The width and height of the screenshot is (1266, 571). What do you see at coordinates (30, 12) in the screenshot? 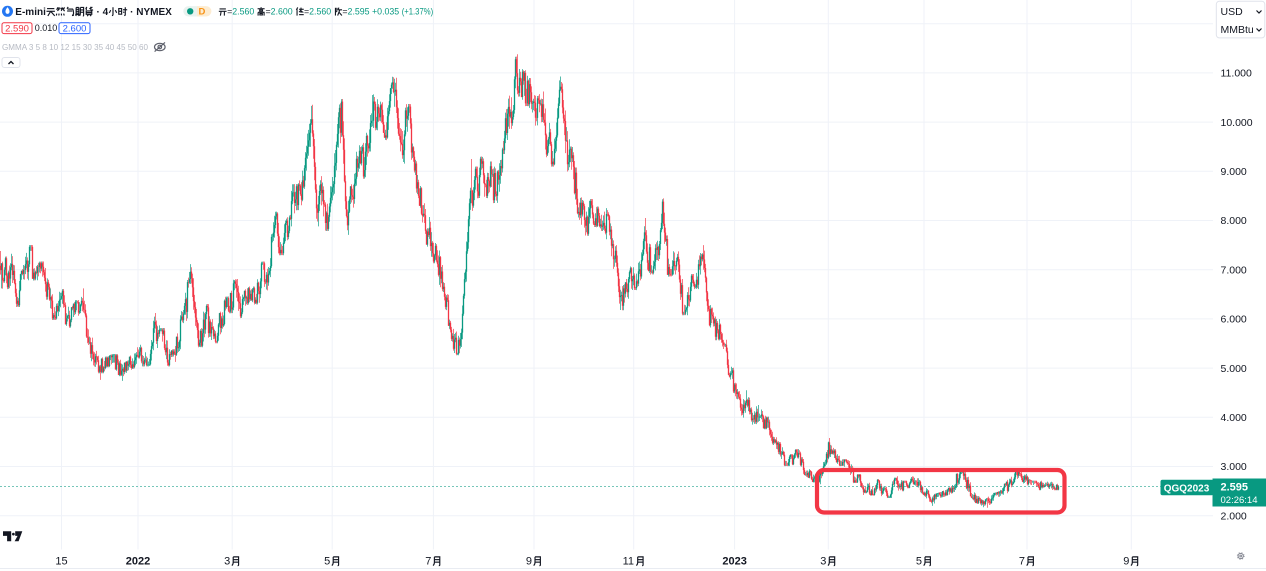
I see `svg-text: E-mini` at bounding box center [30, 12].